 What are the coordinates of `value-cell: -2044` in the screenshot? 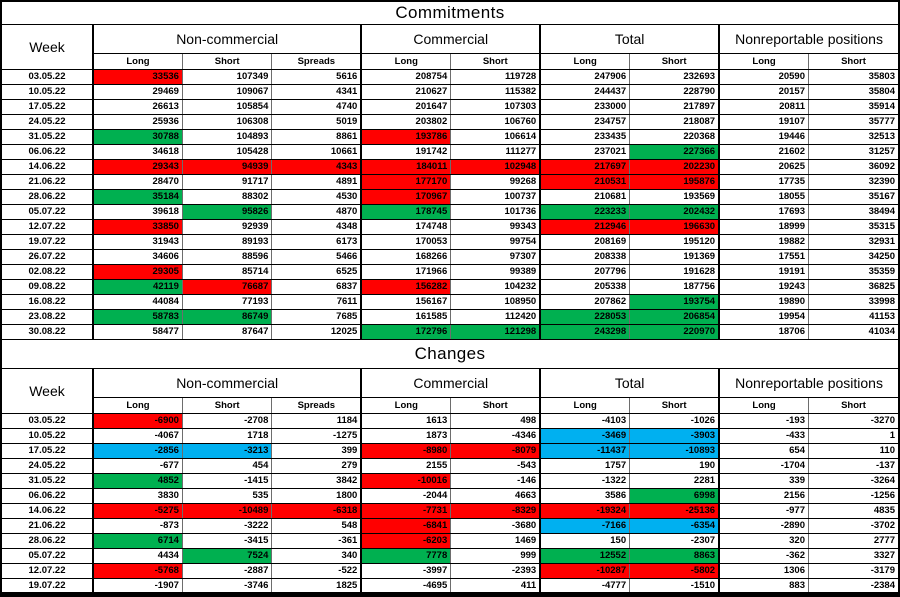 It's located at (405, 496).